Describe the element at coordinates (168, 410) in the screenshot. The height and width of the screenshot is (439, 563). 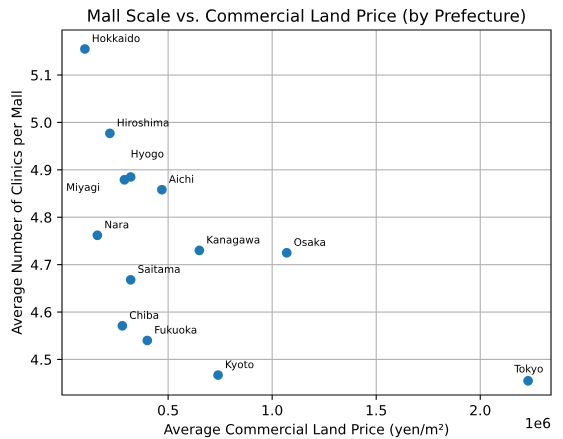
I see `x-tick-label: 0.5` at that location.